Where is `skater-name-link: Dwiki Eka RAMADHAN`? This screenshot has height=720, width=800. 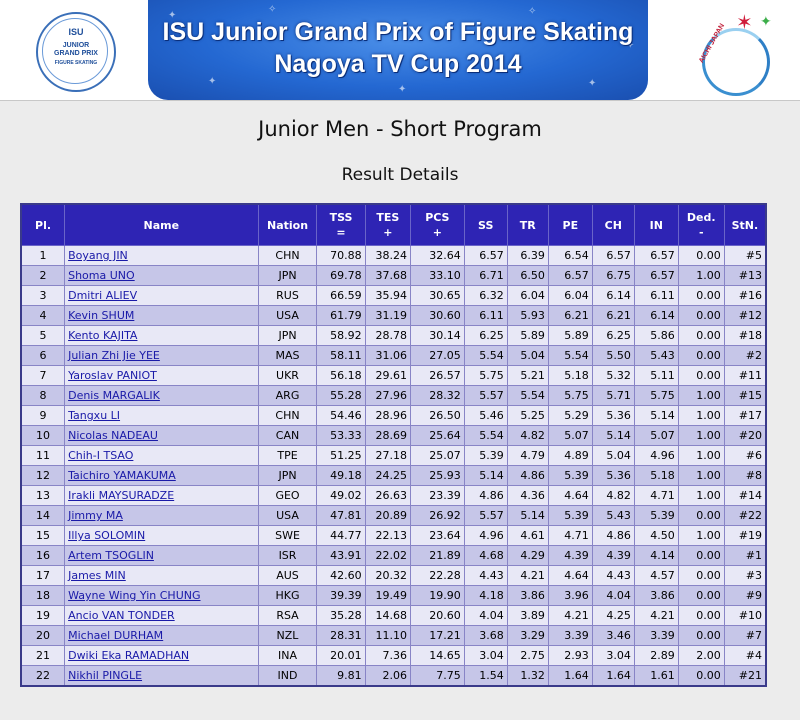 skater-name-link: Dwiki Eka RAMADHAN is located at coordinates (129, 655).